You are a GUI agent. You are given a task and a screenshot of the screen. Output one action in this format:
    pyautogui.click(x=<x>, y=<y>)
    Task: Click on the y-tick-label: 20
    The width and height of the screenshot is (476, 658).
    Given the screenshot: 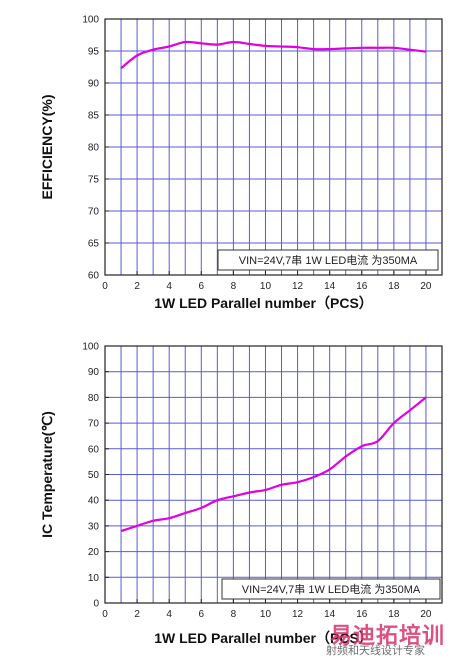 What is the action you would take?
    pyautogui.click(x=94, y=552)
    